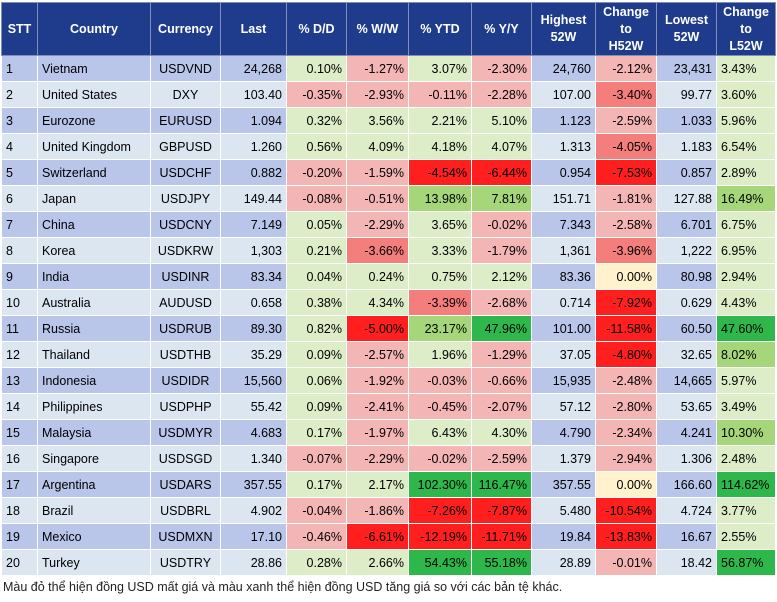 Image resolution: width=777 pixels, height=602 pixels. Describe the element at coordinates (563, 406) in the screenshot. I see `cell-high: 57.12` at that location.